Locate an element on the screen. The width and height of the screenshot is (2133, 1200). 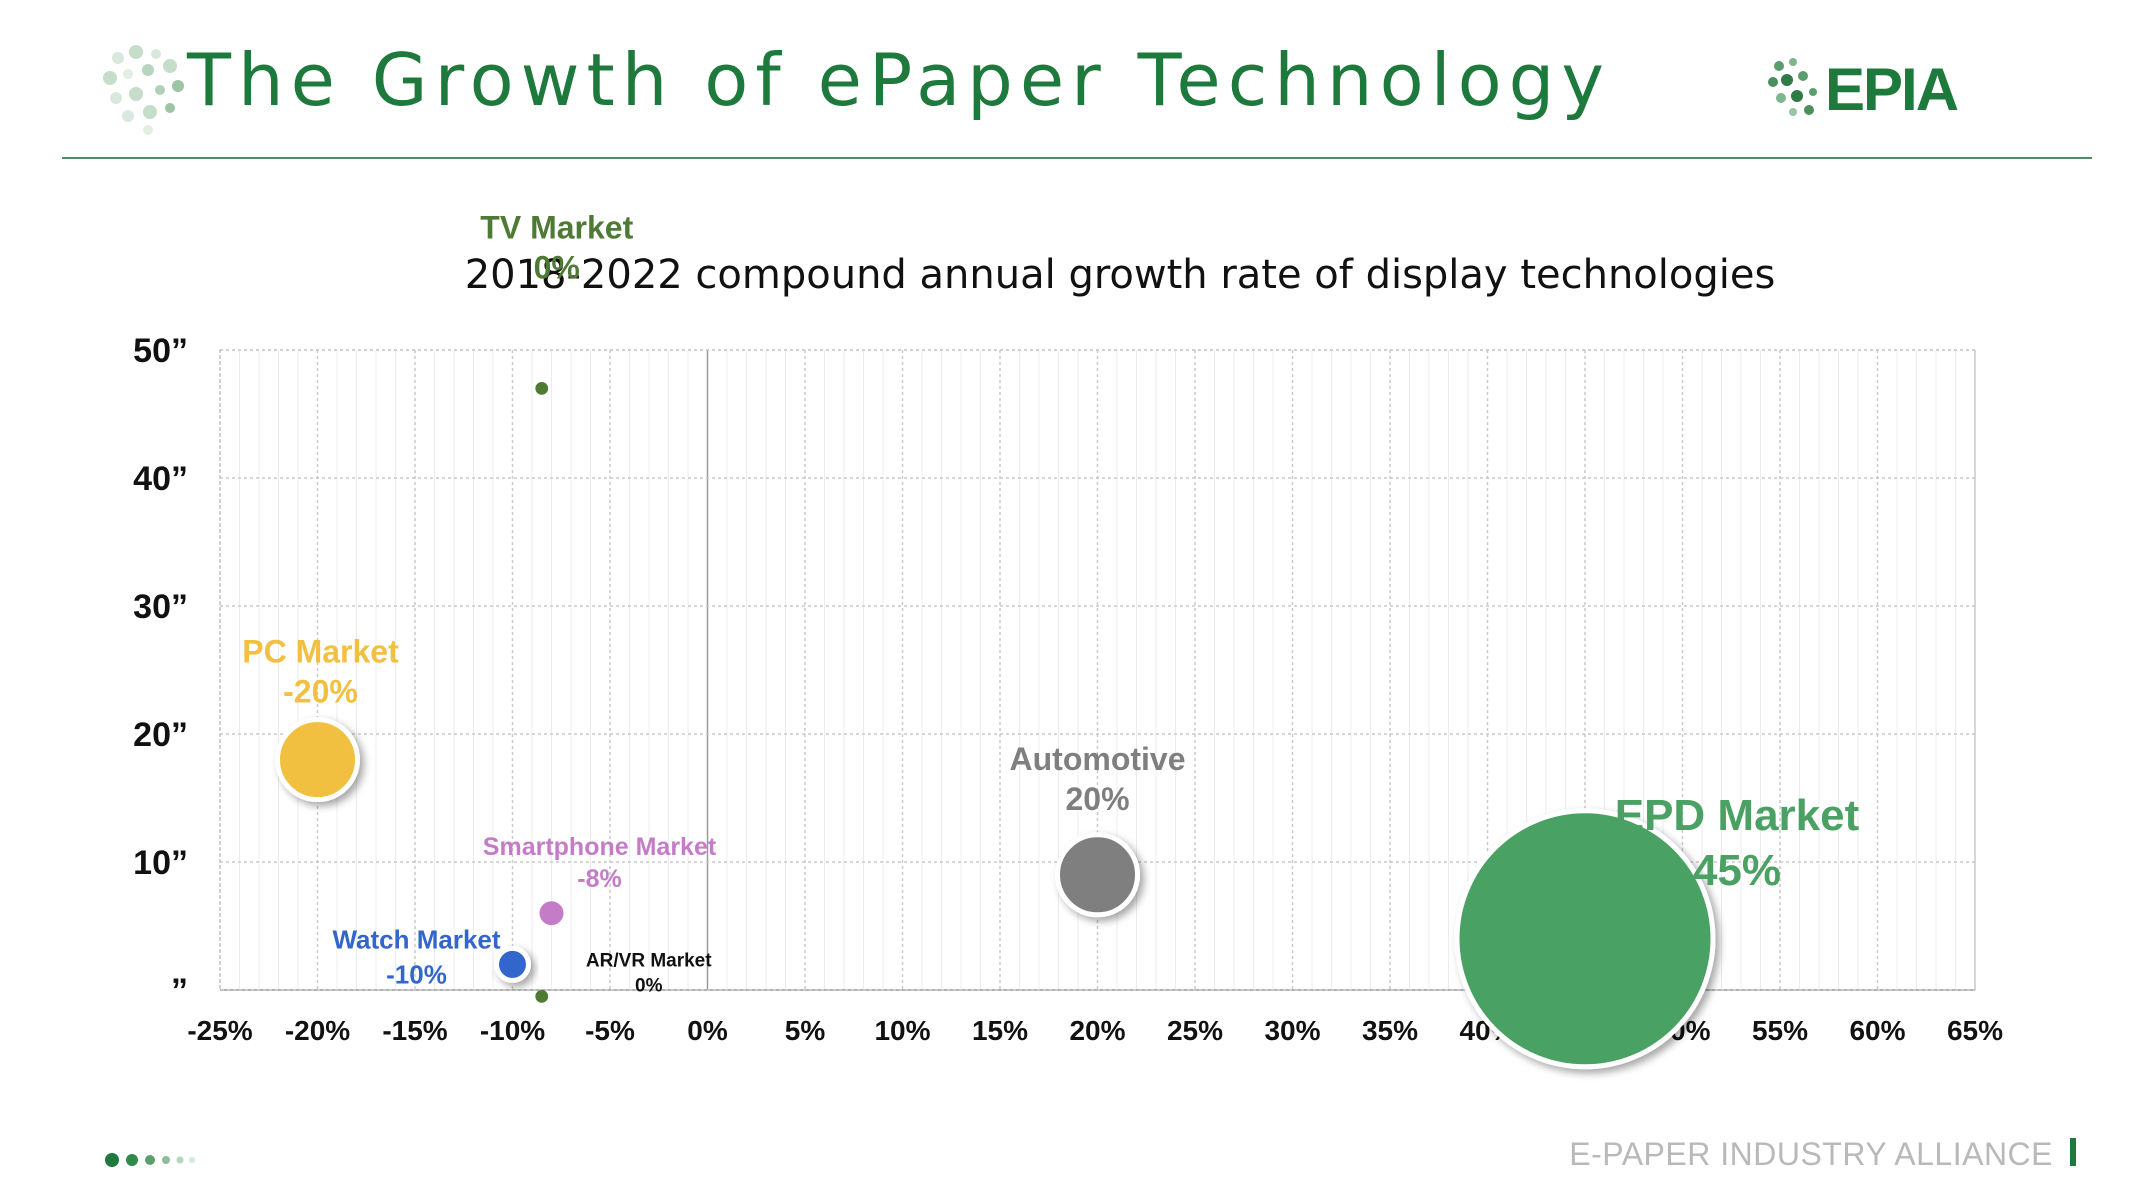
epia-logo: EPIA is located at coordinates (1864, 89).